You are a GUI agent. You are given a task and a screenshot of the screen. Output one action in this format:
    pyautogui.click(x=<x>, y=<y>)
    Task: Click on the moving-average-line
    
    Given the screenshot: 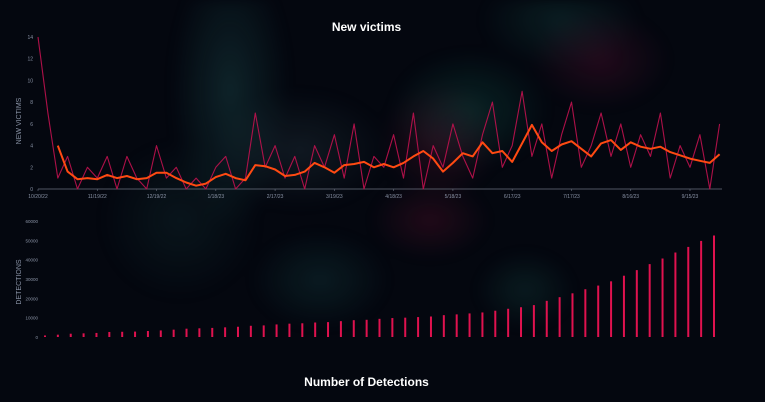 What is the action you would take?
    pyautogui.click(x=388, y=155)
    